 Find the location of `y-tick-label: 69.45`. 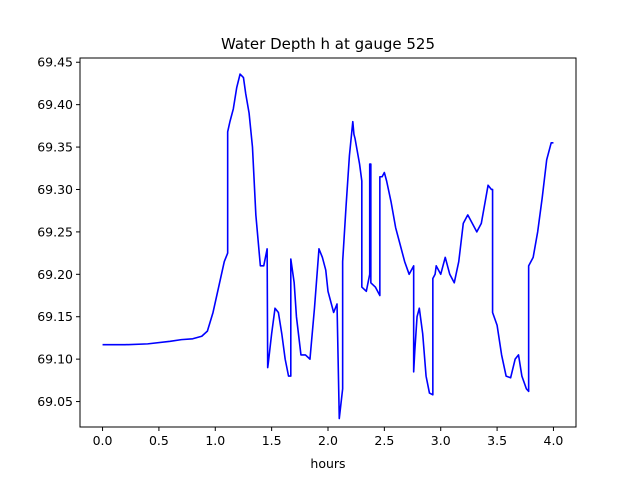

y-tick-label: 69.45 is located at coordinates (55, 62).